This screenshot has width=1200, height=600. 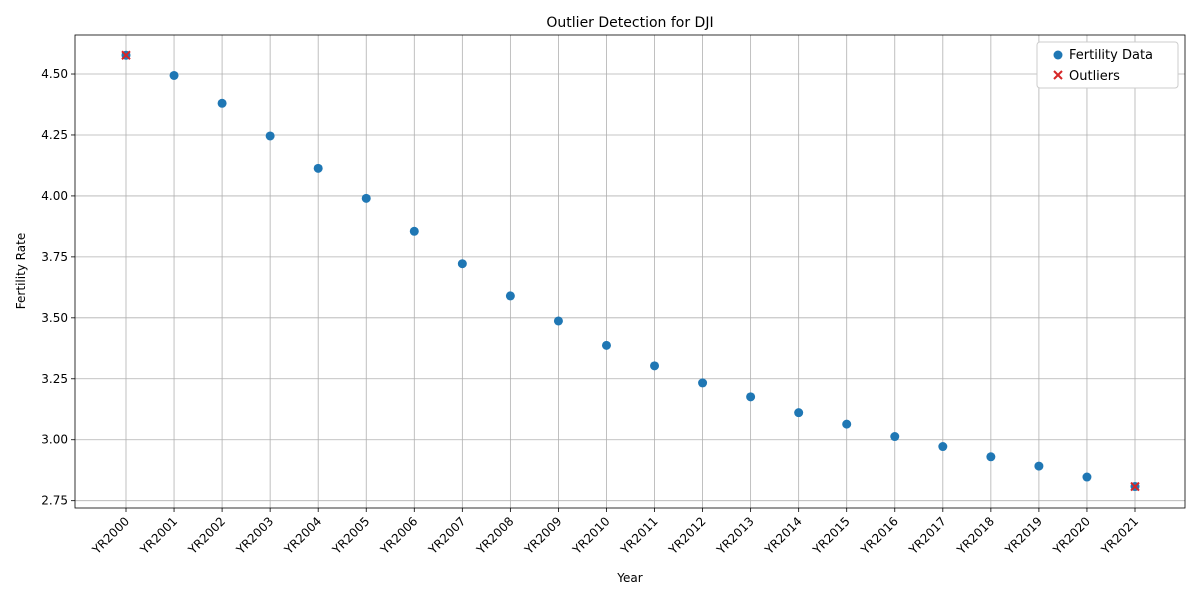 I want to click on y-tick-label: 3.50, so click(x=54, y=318).